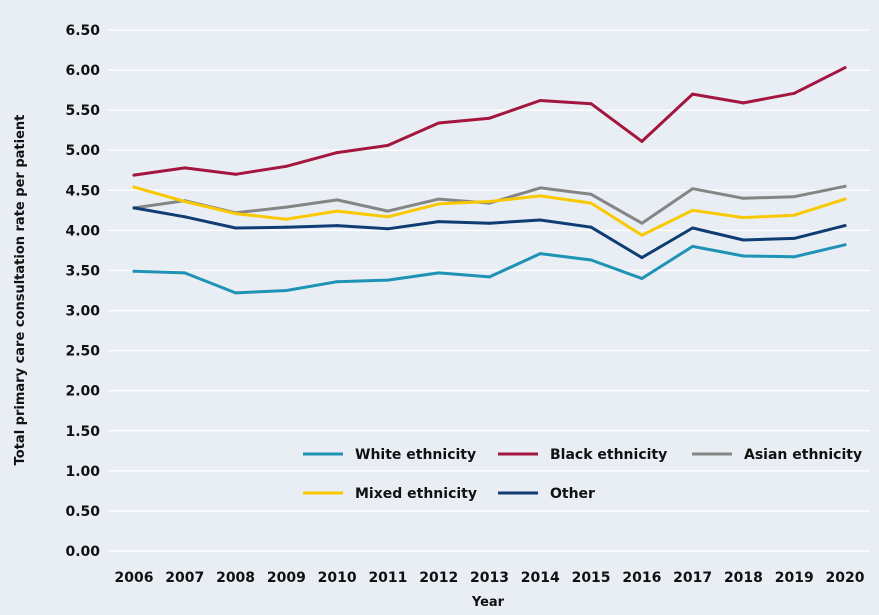  Describe the element at coordinates (489, 211) in the screenshot. I see `series-mixed-ethnicity` at that location.